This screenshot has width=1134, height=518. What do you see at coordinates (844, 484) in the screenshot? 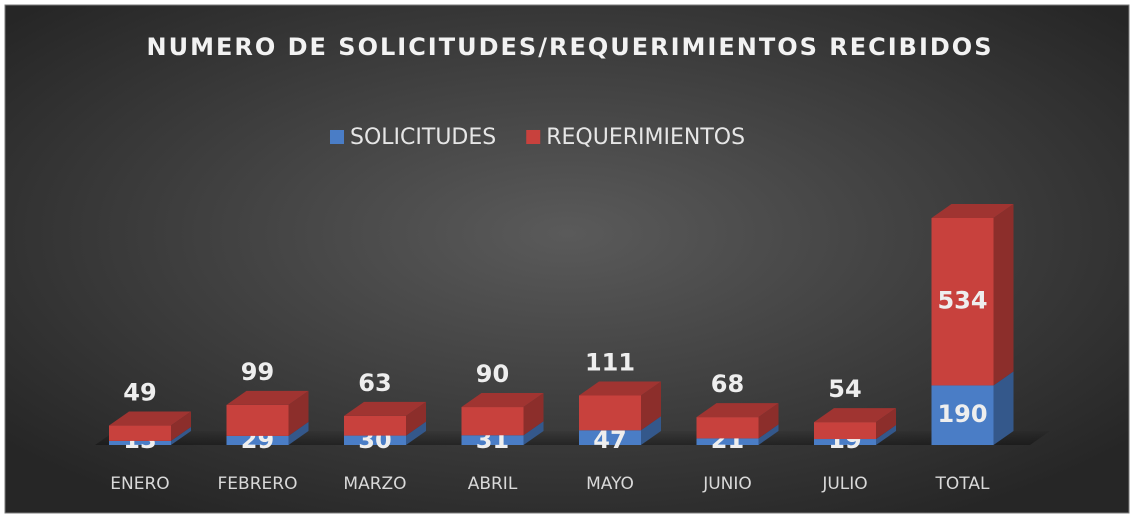
I see `x-tick-label: JULIO` at bounding box center [844, 484].